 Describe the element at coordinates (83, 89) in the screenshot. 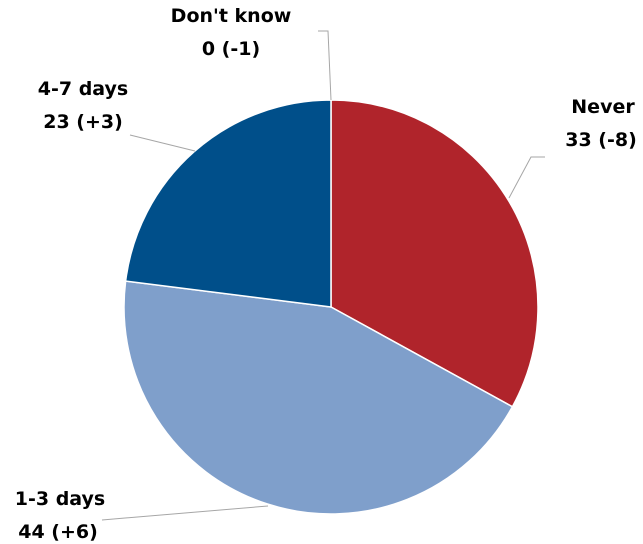

I see `label-4-7-days-name: 4-7 days` at that location.